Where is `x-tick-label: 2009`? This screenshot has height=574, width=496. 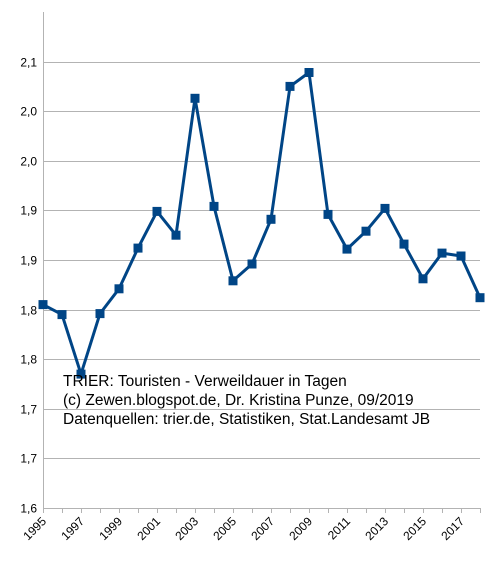 x-tick-label: 2009 is located at coordinates (300, 528).